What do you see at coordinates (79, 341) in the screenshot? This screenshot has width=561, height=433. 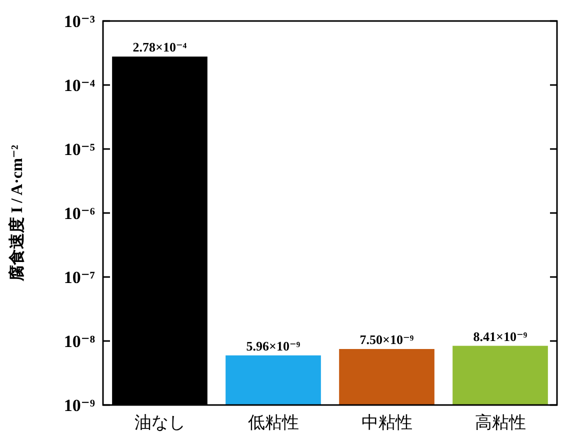 I see `y-tick-label: 10⁻⁸` at bounding box center [79, 341].